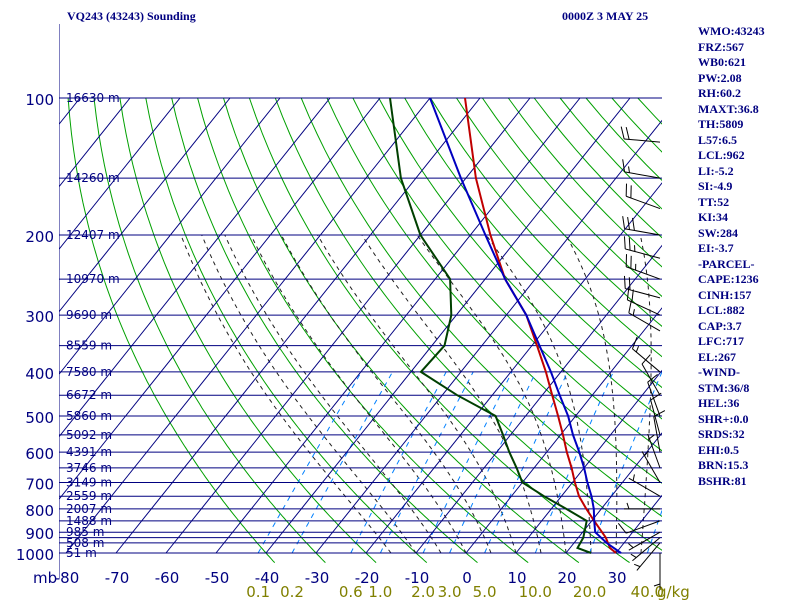 This screenshot has height=600, width=800. I want to click on moist-adiabat-line, so click(333, 394).